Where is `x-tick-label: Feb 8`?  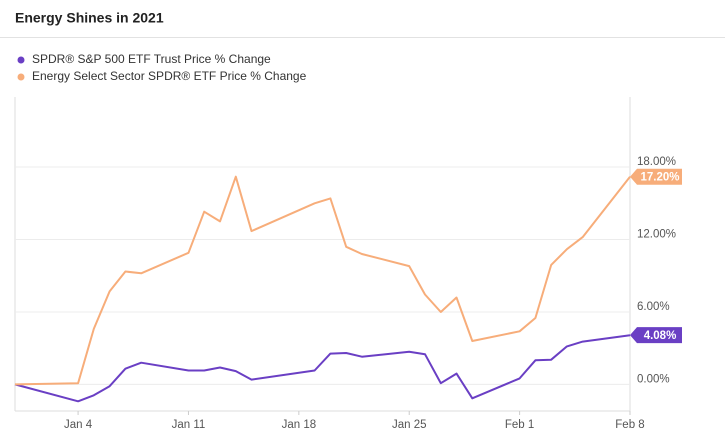
x-tick-label: Feb 8 is located at coordinates (629, 425).